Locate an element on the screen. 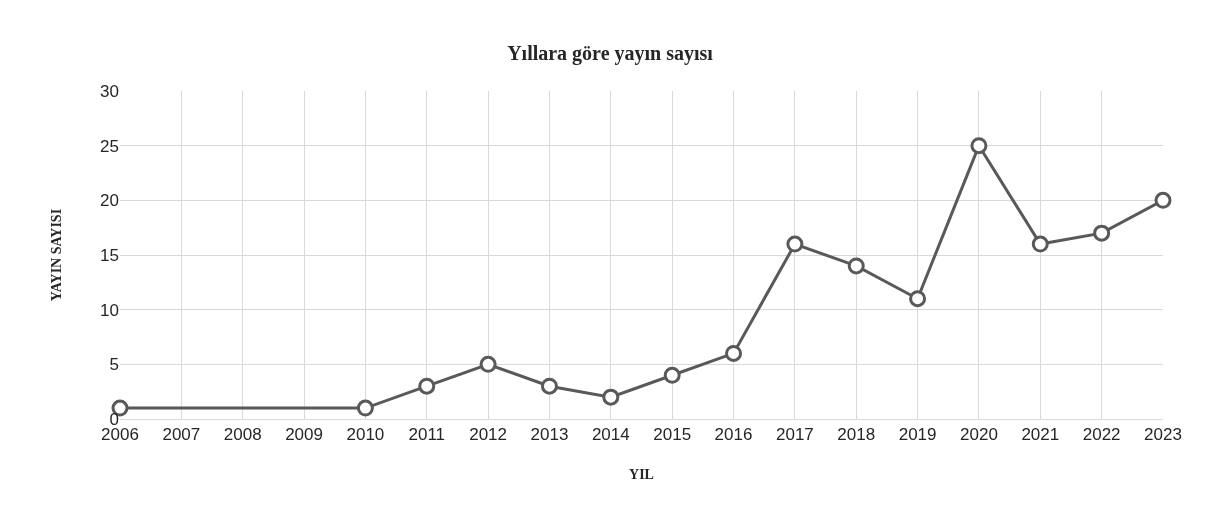 This screenshot has width=1220, height=531. x-tick-label: 2018 is located at coordinates (856, 435).